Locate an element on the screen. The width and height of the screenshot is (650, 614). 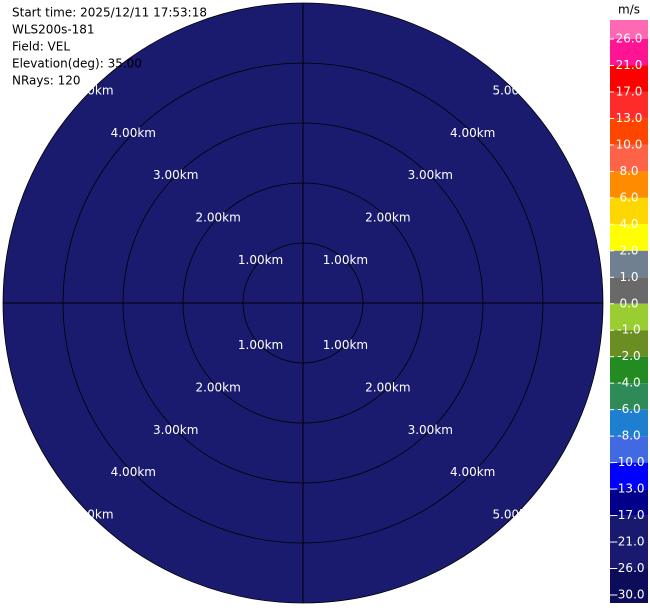
colorbar-label: -13.0 is located at coordinates (628, 489).